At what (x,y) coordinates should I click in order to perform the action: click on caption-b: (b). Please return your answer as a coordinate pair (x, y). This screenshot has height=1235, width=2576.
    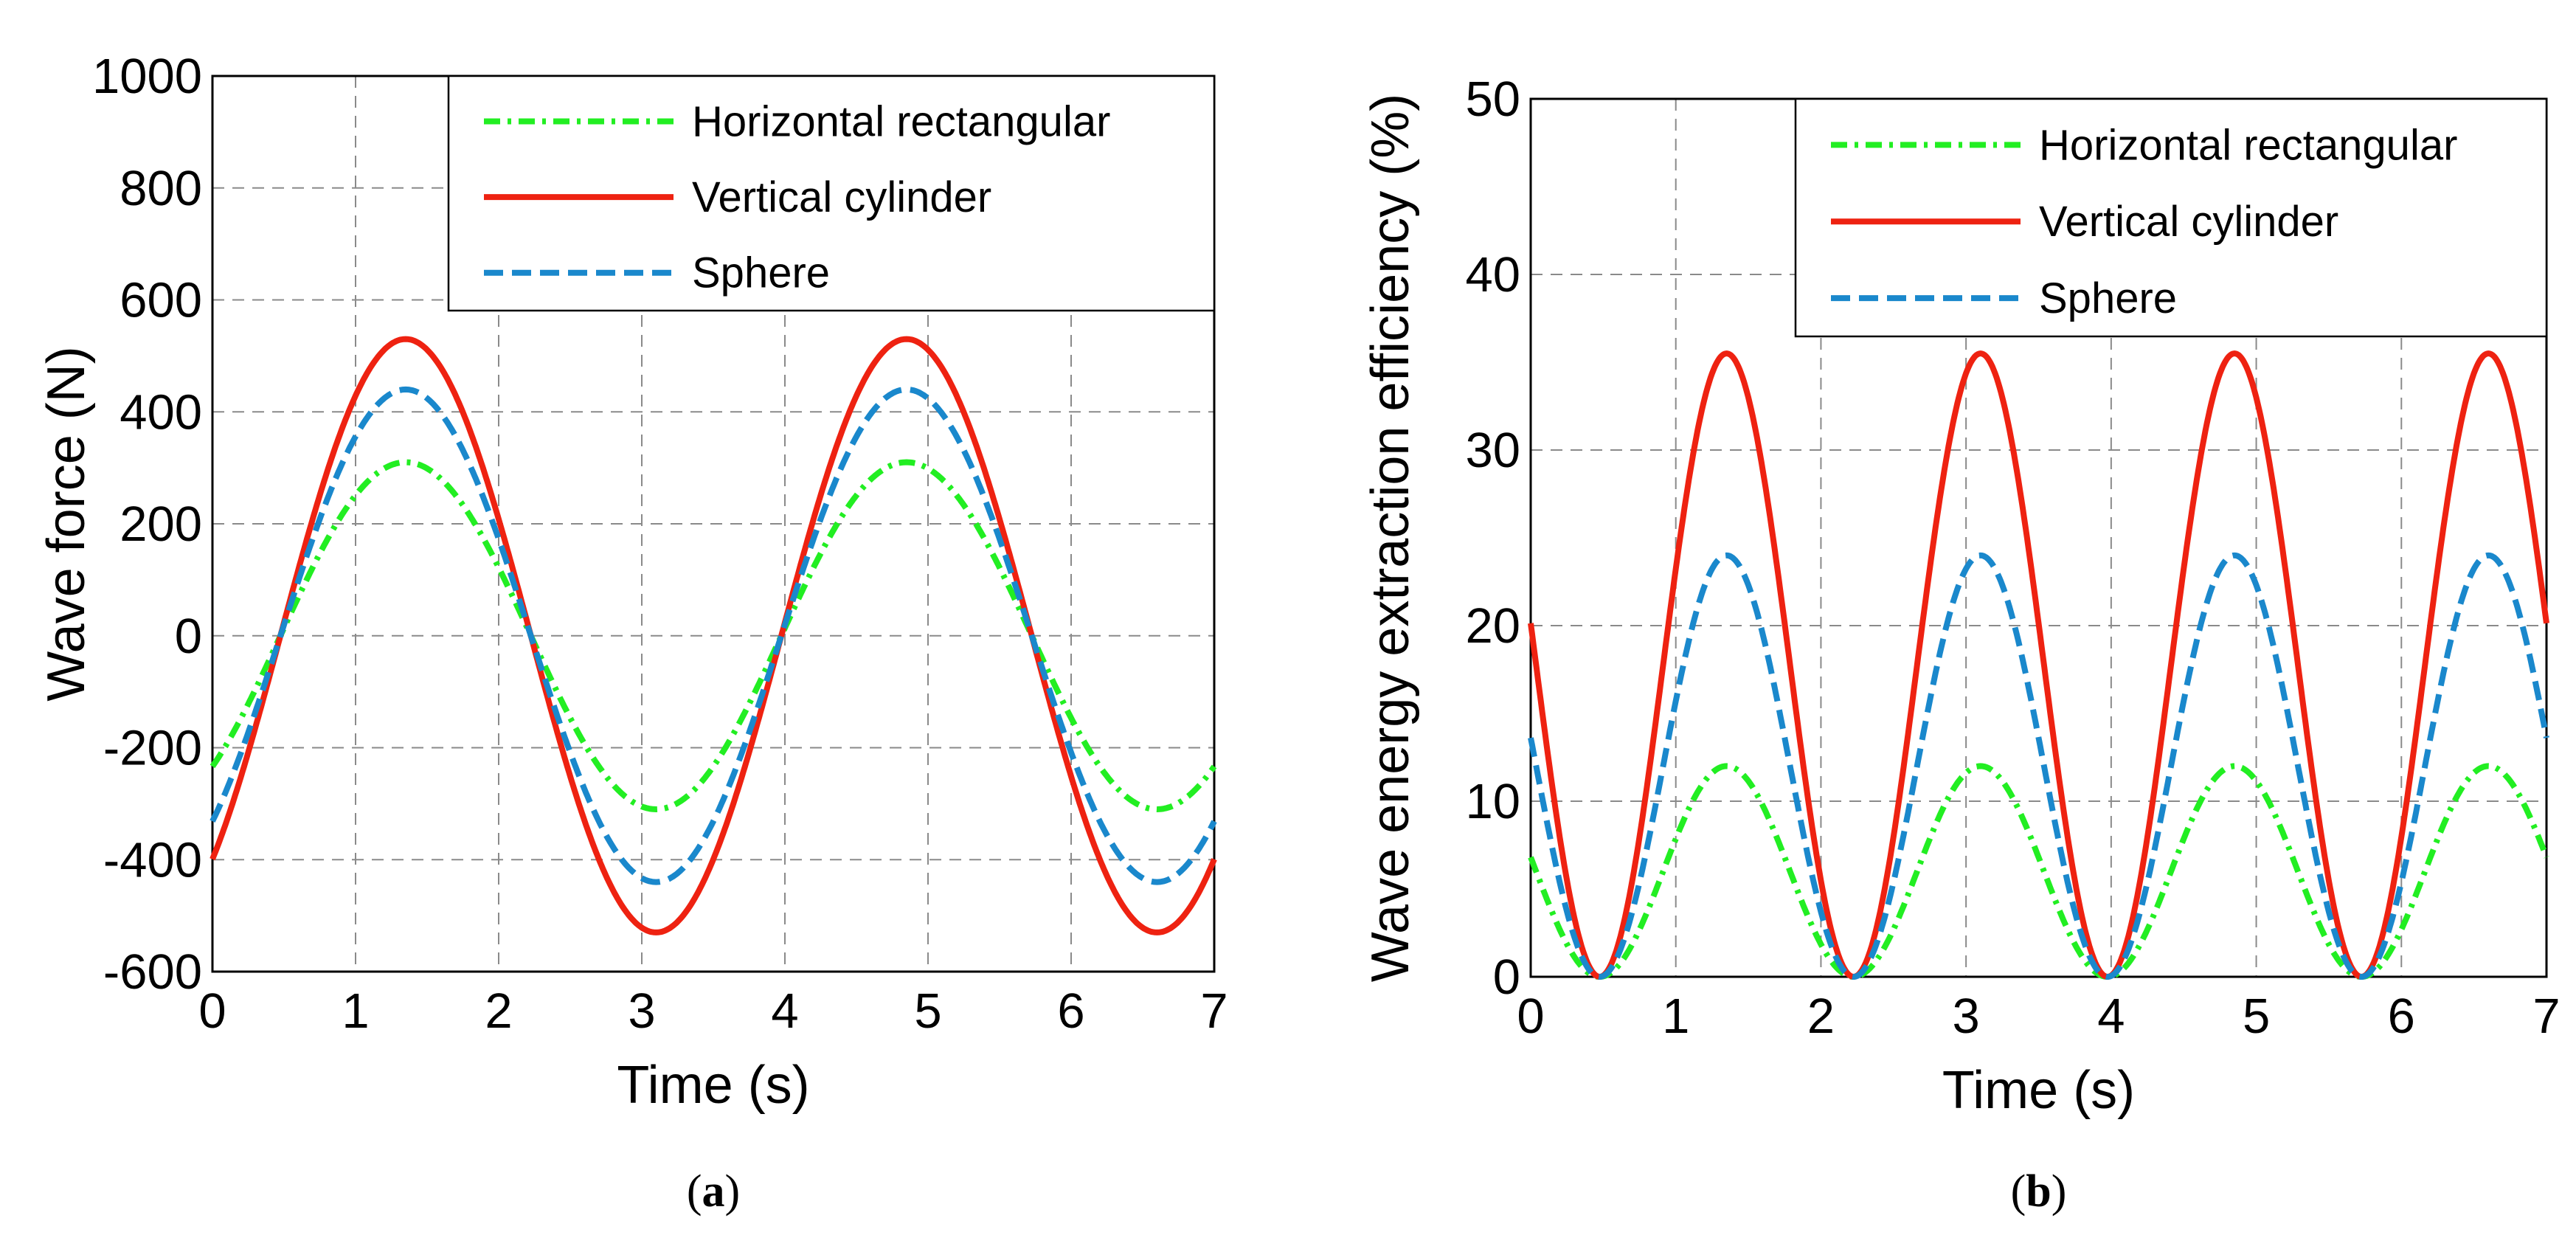
    Looking at the image, I should click on (2039, 1191).